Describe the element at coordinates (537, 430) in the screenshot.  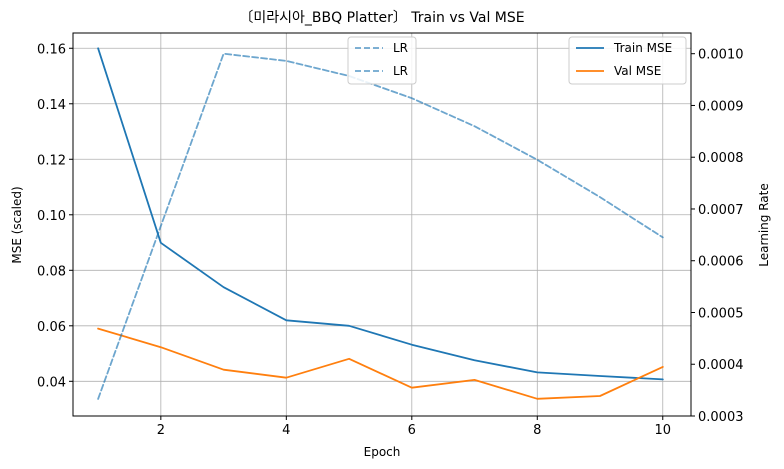
I see `x-tick-label: 8` at that location.